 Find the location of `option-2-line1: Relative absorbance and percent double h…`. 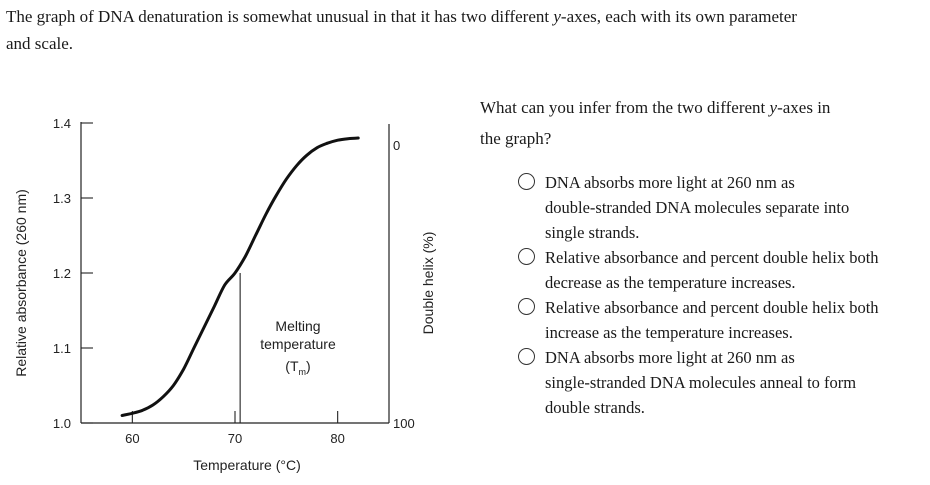

option-2-line1: Relative absorbance and percent double h… is located at coordinates (712, 257).